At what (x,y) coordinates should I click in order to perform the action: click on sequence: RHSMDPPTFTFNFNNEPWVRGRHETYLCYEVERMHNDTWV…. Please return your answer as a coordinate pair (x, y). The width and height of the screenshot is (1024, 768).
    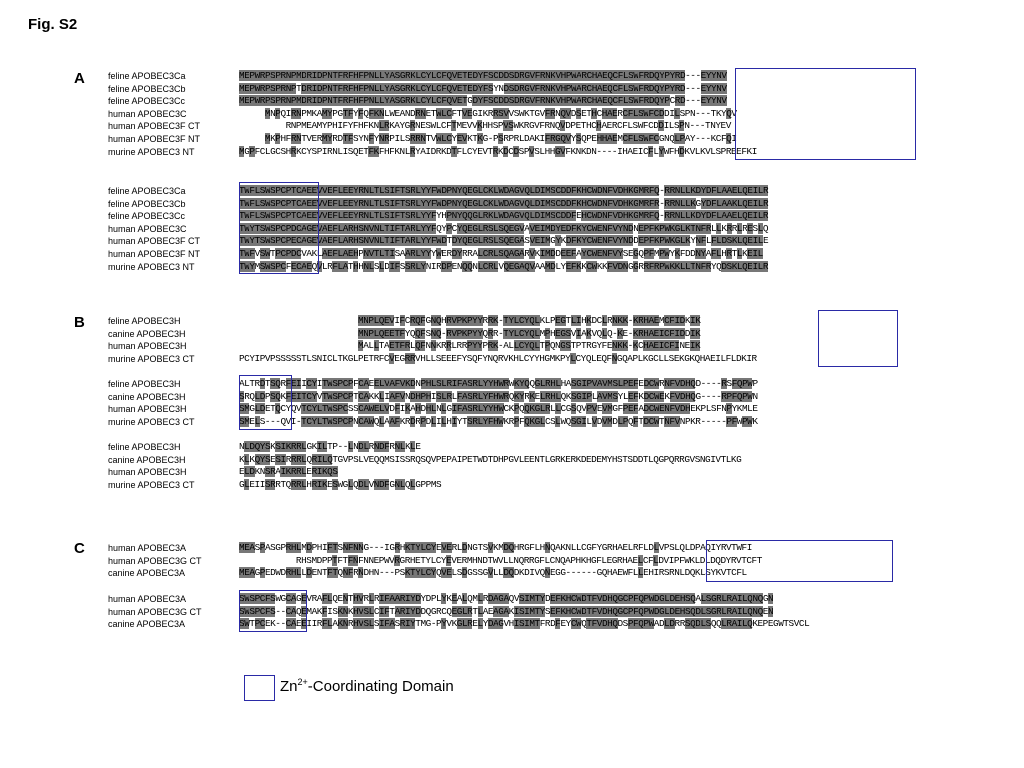
    Looking at the image, I should click on (500, 560).